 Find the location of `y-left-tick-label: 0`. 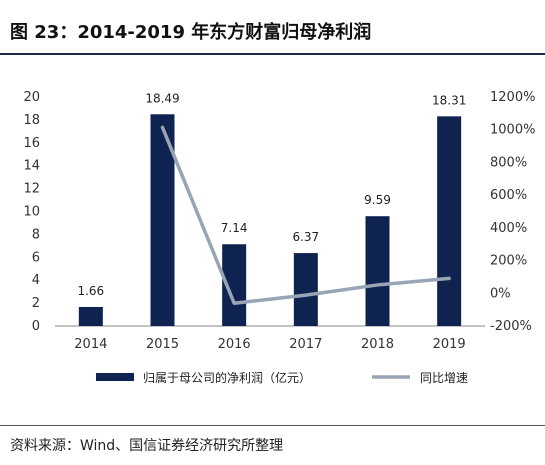

y-left-tick-label: 0 is located at coordinates (36, 326).